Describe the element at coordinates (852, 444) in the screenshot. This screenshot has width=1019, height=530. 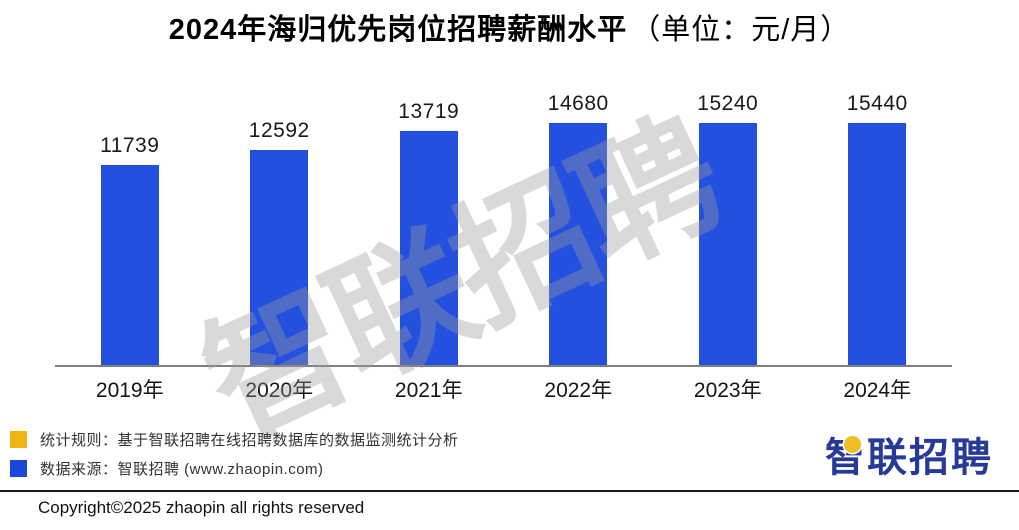
I see `logo-bulb-icon` at that location.